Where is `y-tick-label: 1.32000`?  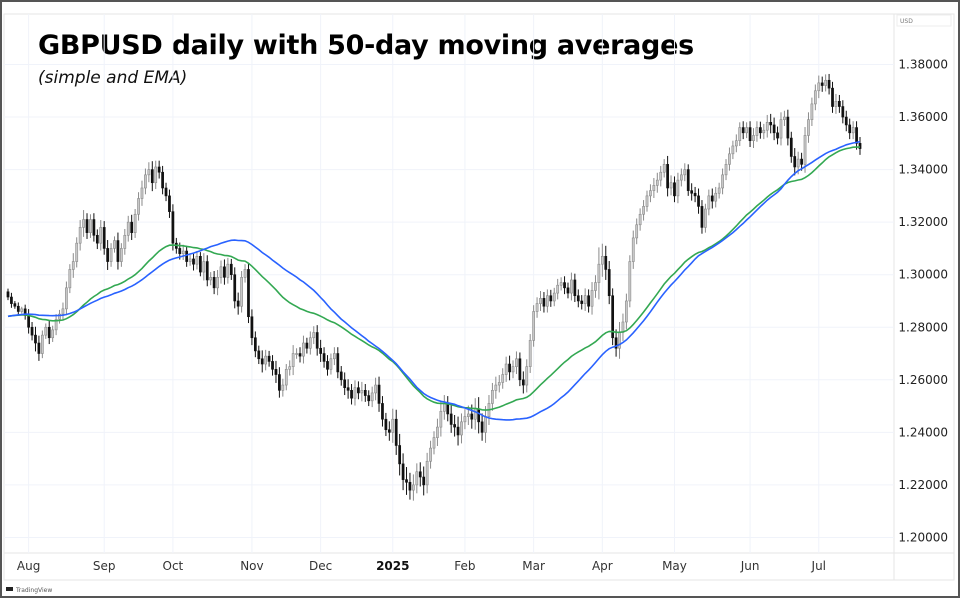
y-tick-label: 1.32000 is located at coordinates (923, 222).